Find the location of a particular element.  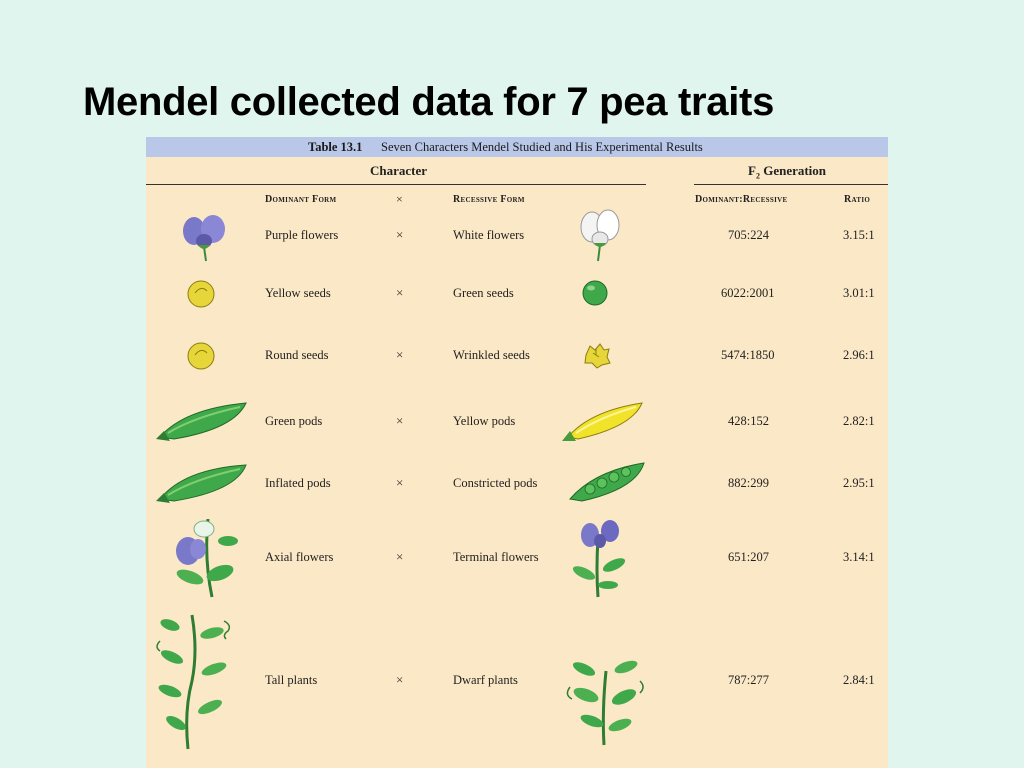

col-cross: × is located at coordinates (400, 199).